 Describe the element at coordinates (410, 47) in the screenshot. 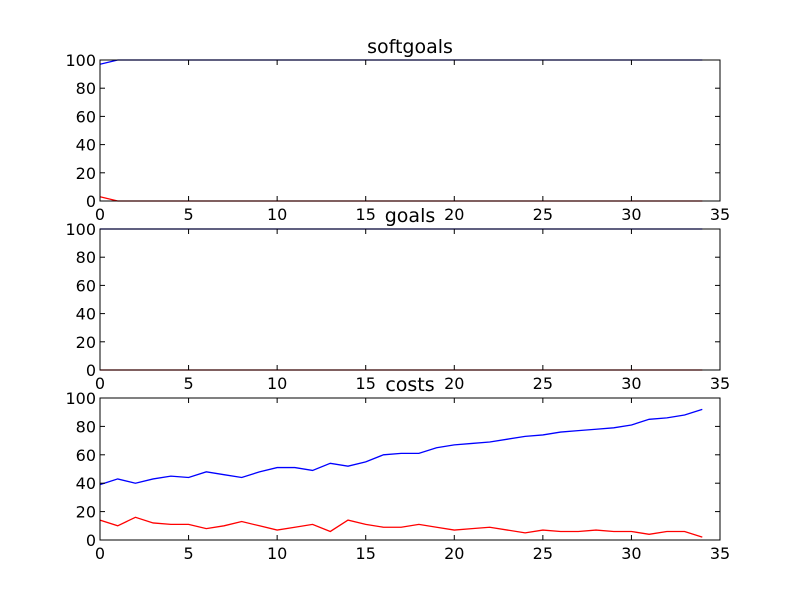

I see `chart-title: softgoals` at that location.